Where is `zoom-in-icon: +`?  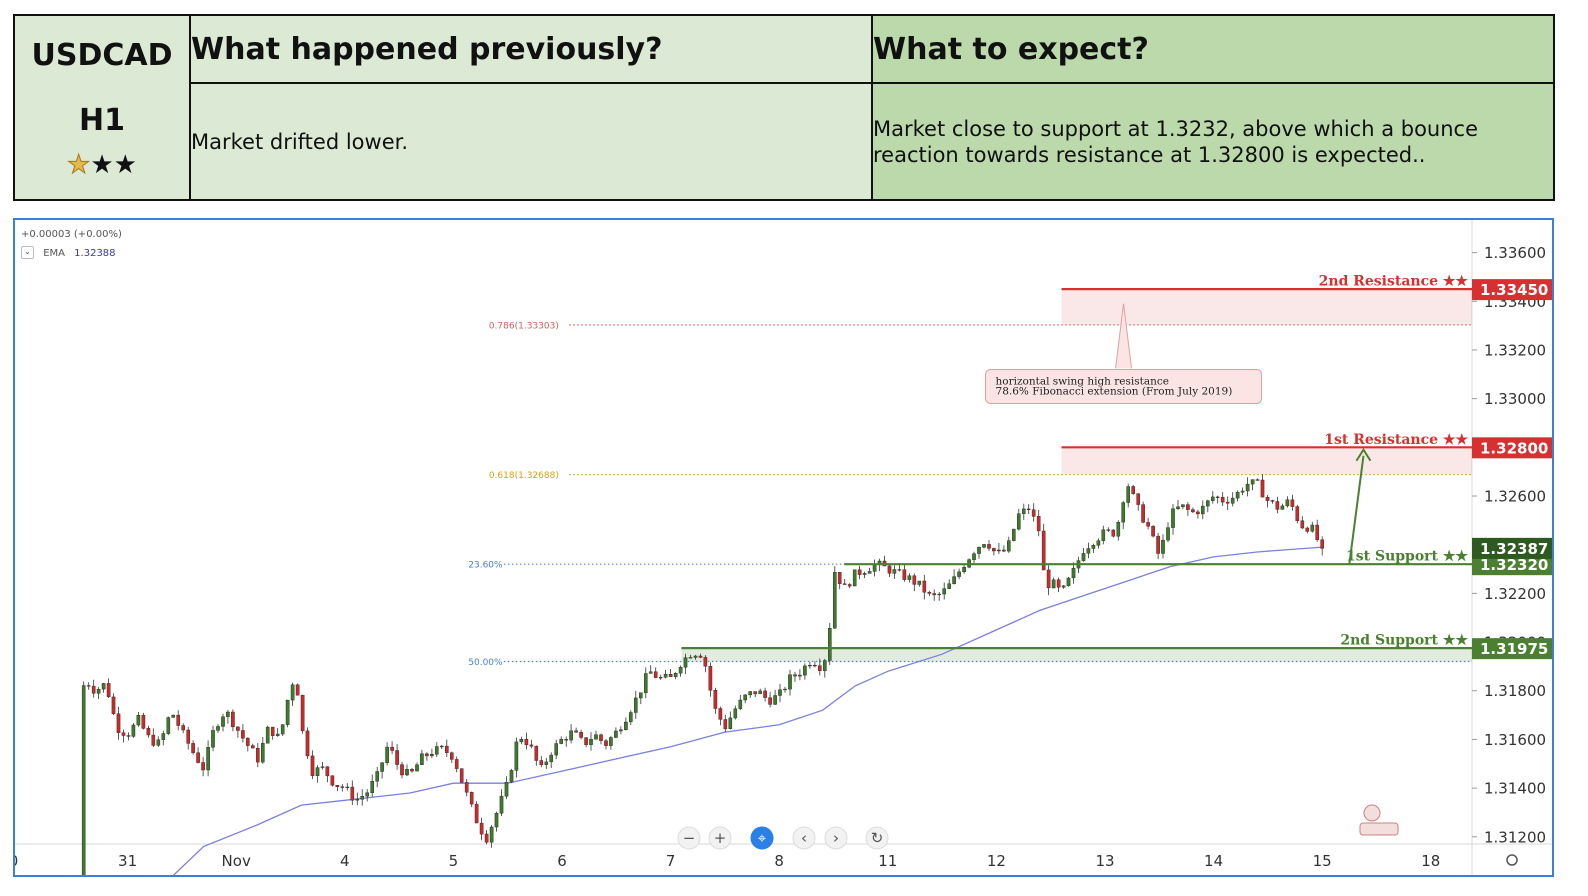 zoom-in-icon: + is located at coordinates (720, 838).